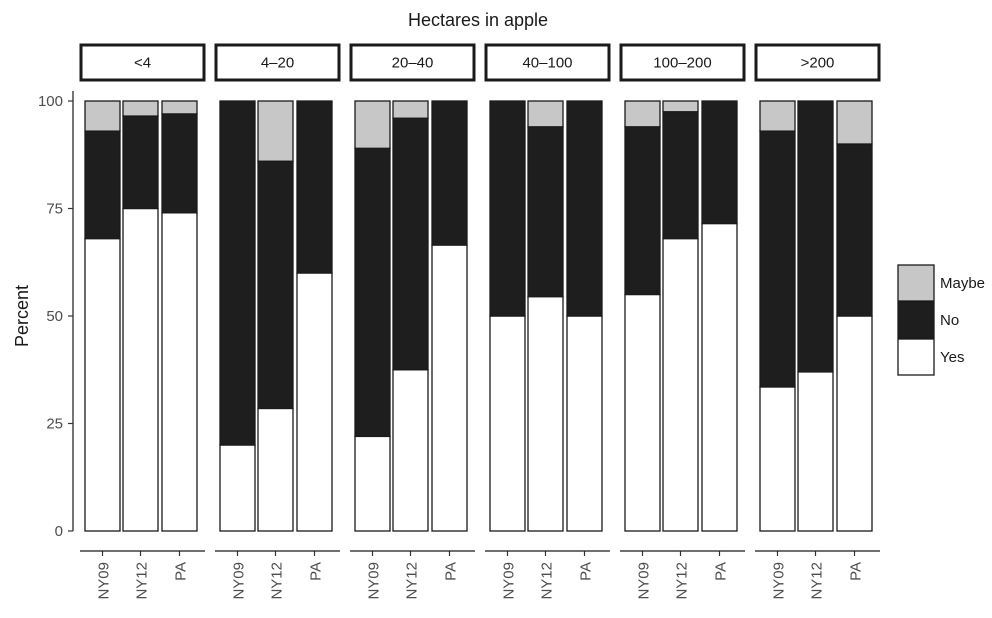  I want to click on facet-panel: >200 NY09 NY12 PA, so click(817, 321).